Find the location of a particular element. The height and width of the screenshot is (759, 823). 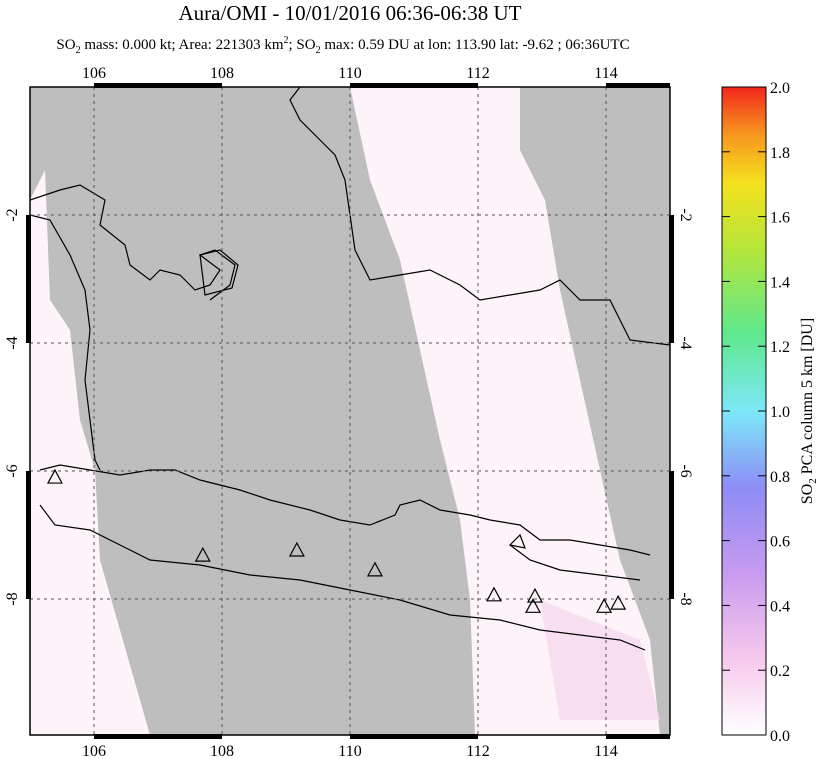

colorbar-tick-label: 1.2 is located at coordinates (780, 347).